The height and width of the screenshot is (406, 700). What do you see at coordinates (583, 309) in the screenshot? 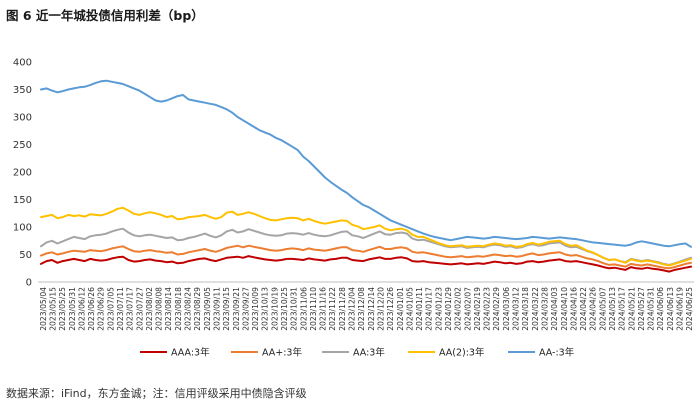
I see `x-tick-label: 2024/04/22` at bounding box center [583, 309].